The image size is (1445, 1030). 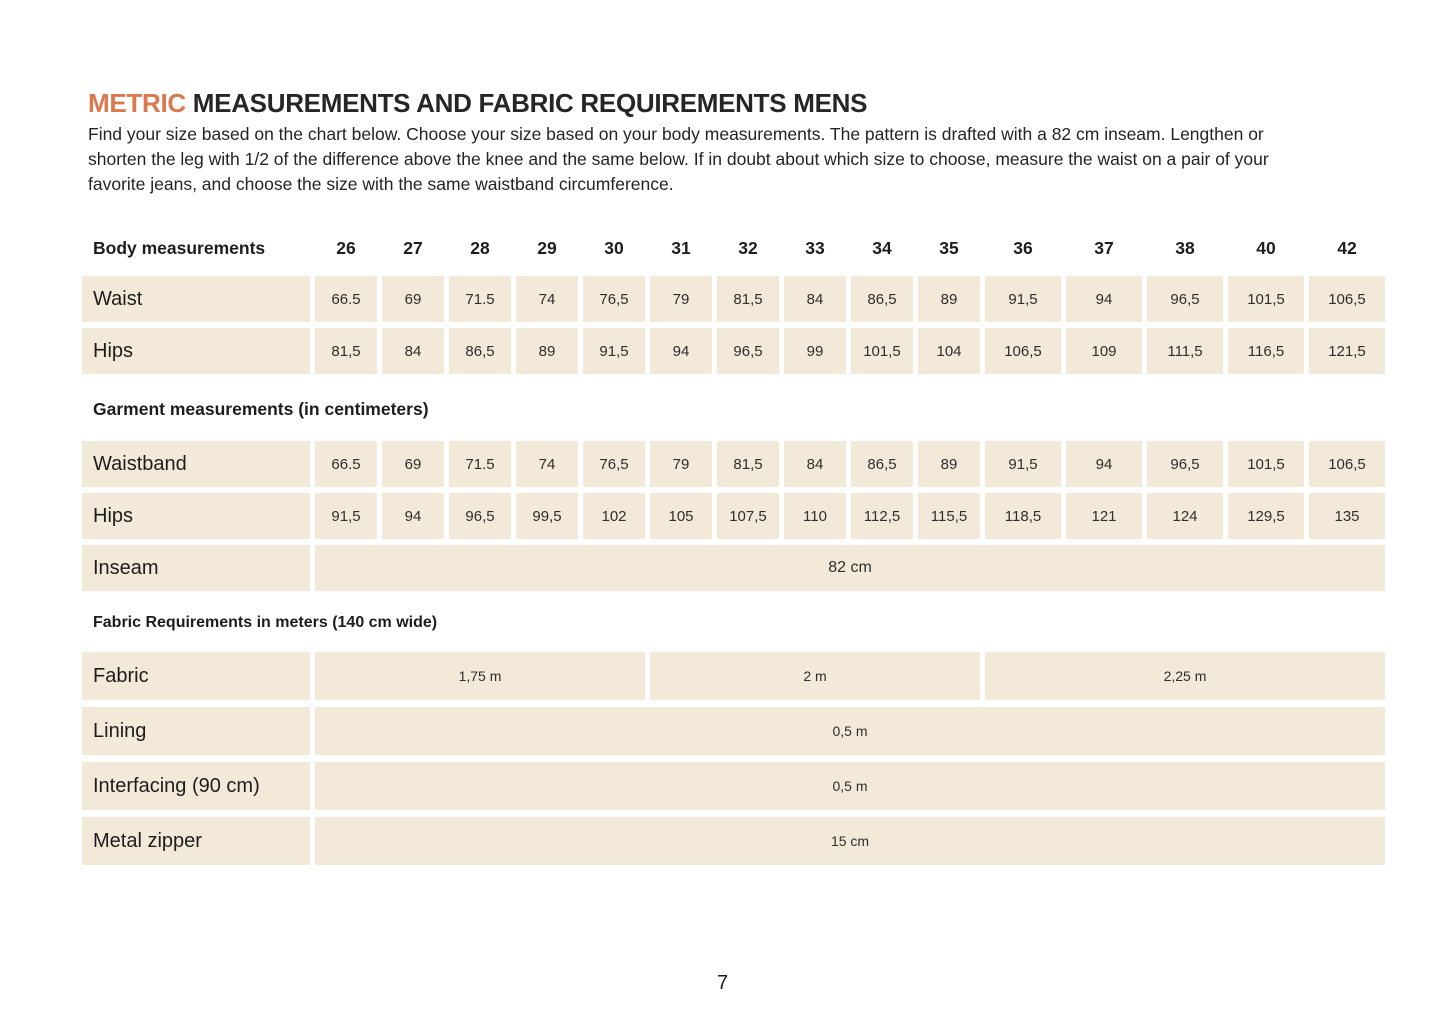 I want to click on size-col-29: 29, so click(x=547, y=247).